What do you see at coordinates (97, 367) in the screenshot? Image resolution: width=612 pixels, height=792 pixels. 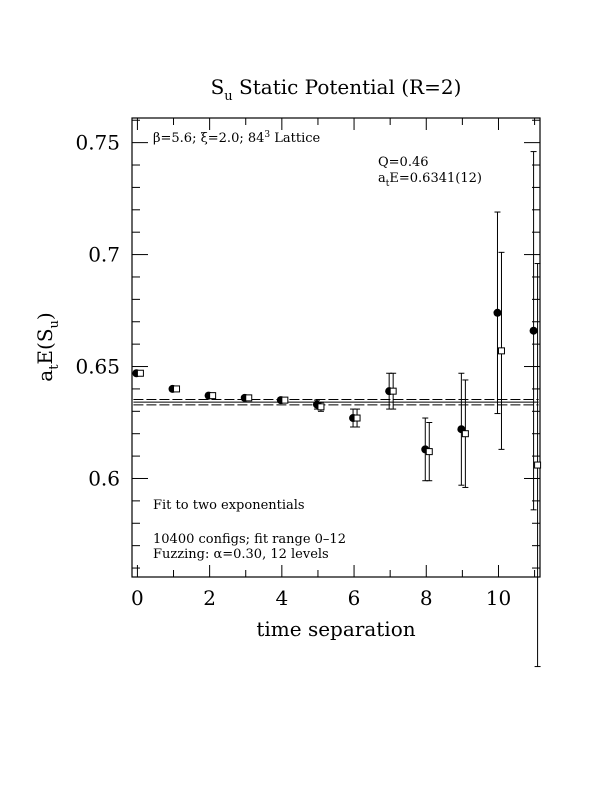 I see `y-tick-label: 0.65` at bounding box center [97, 367].